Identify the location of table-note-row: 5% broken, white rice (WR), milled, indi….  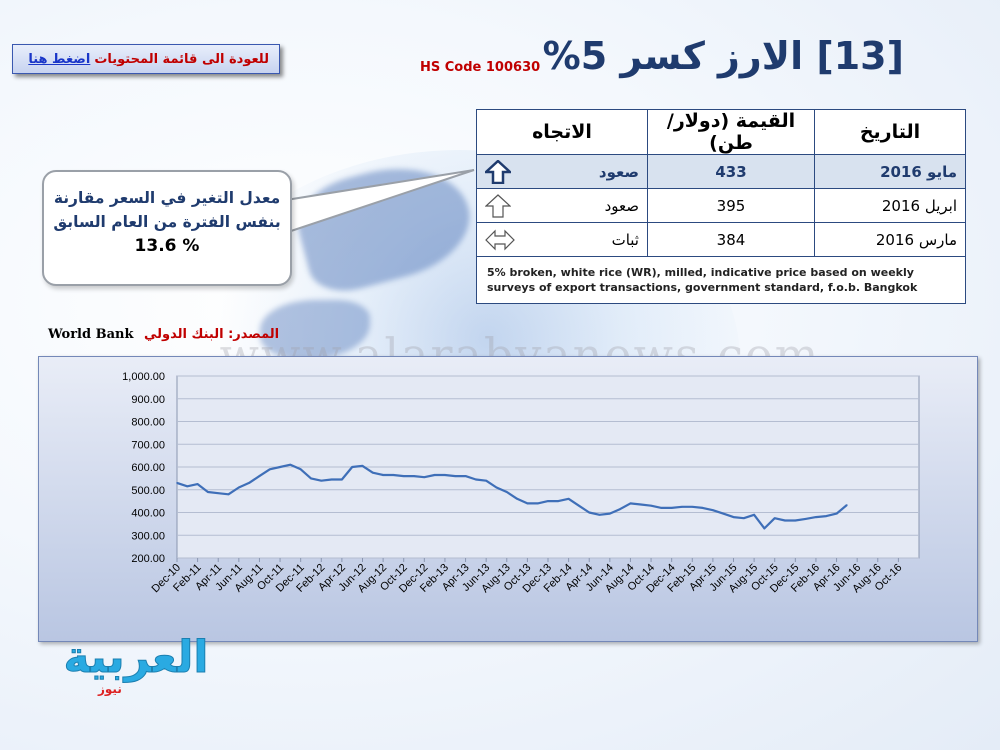
(721, 280).